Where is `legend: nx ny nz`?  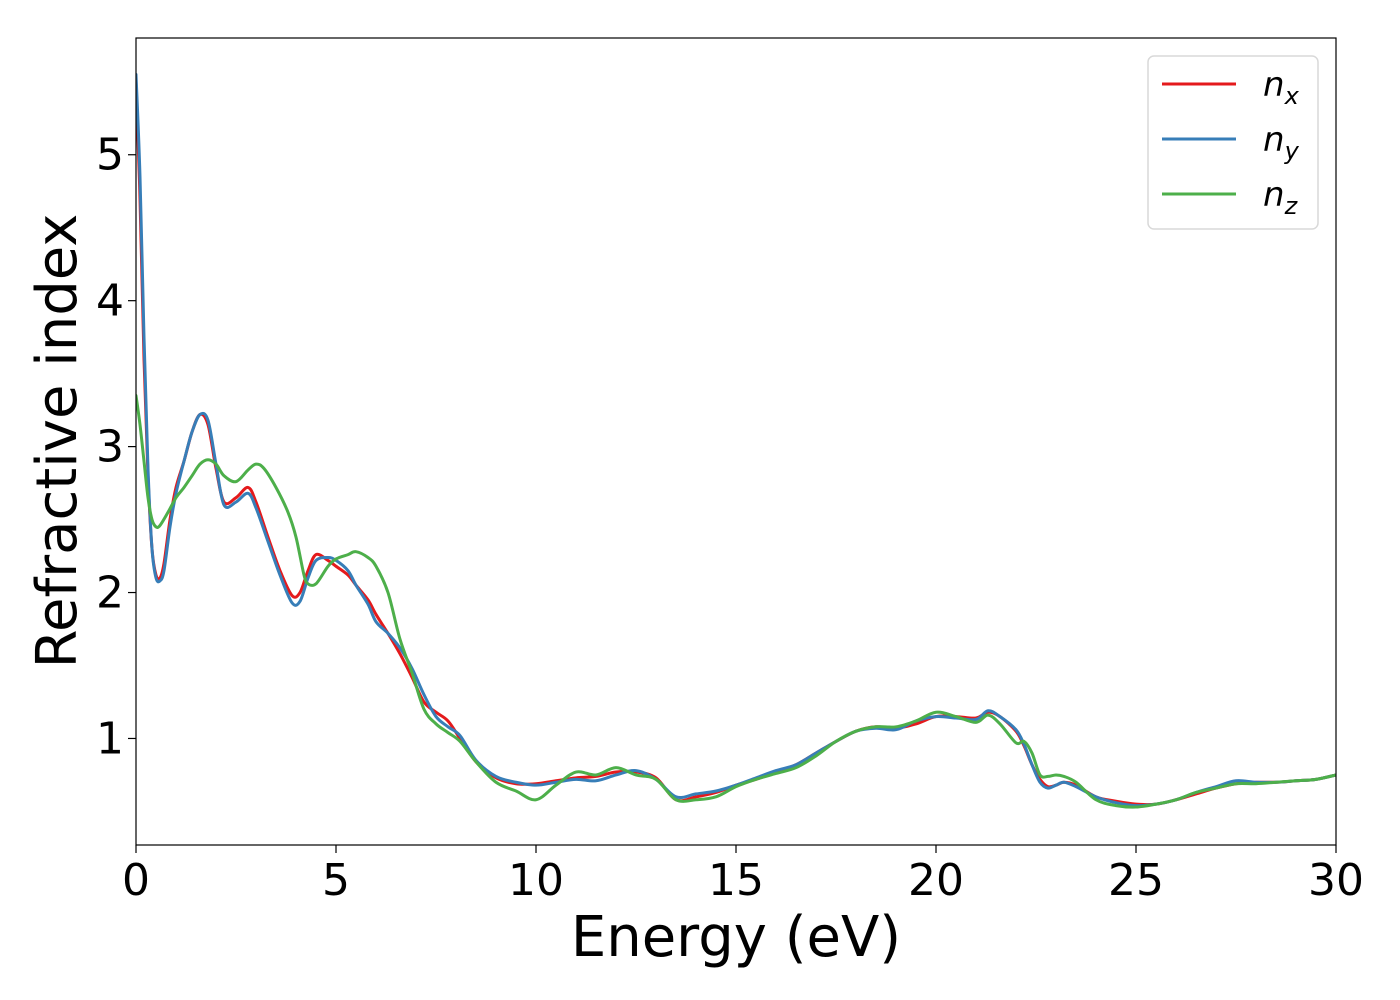 legend: nx ny nz is located at coordinates (1233, 142).